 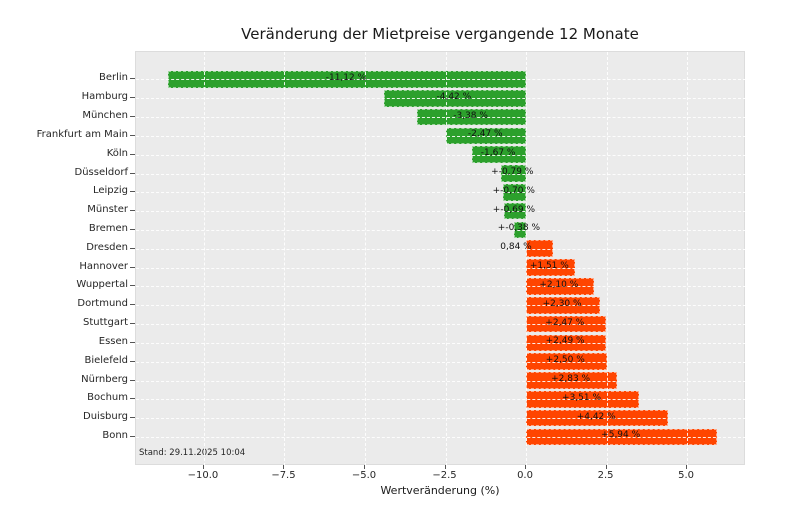 I want to click on category-label-berlin: Berlin, so click(x=113, y=78).